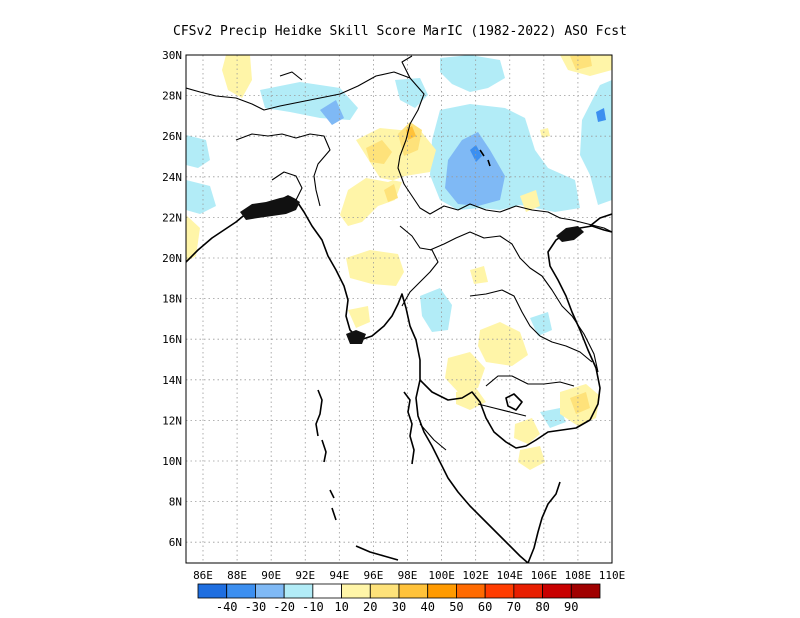  Describe the element at coordinates (456, 607) in the screenshot. I see `colorbar-tick-label: 50` at that location.